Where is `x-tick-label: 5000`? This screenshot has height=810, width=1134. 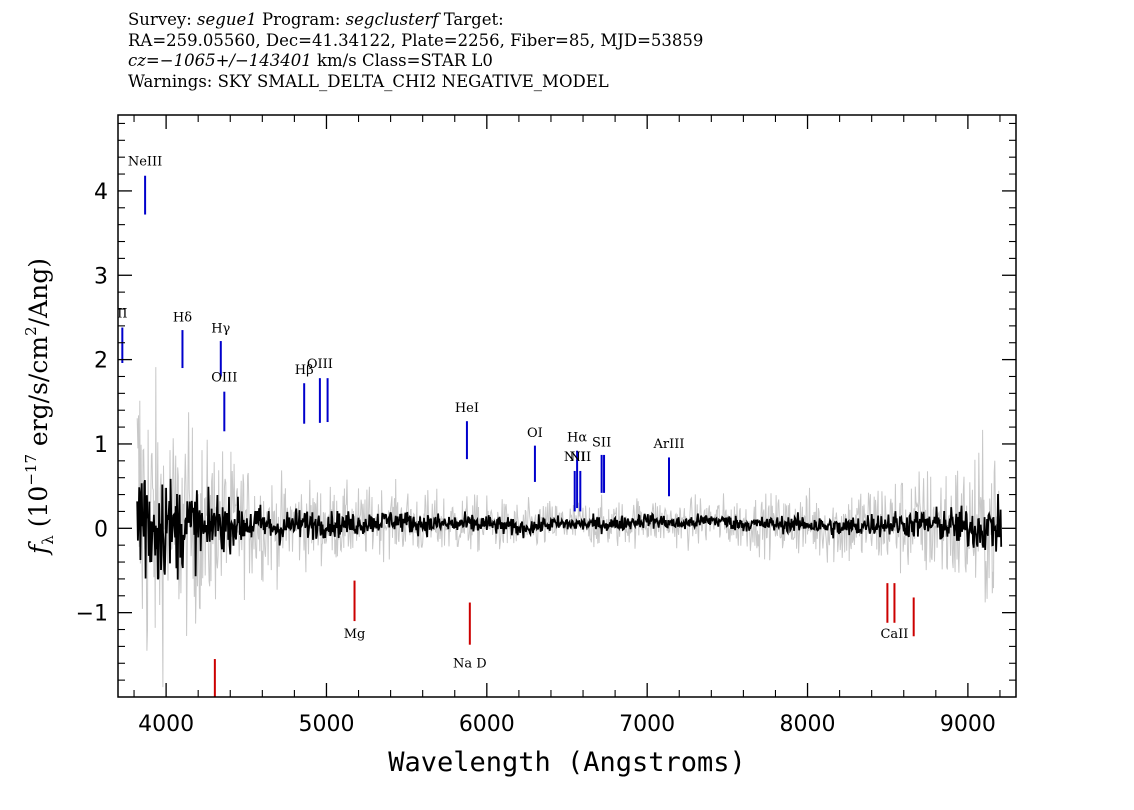 x-tick-label: 5000 is located at coordinates (326, 724).